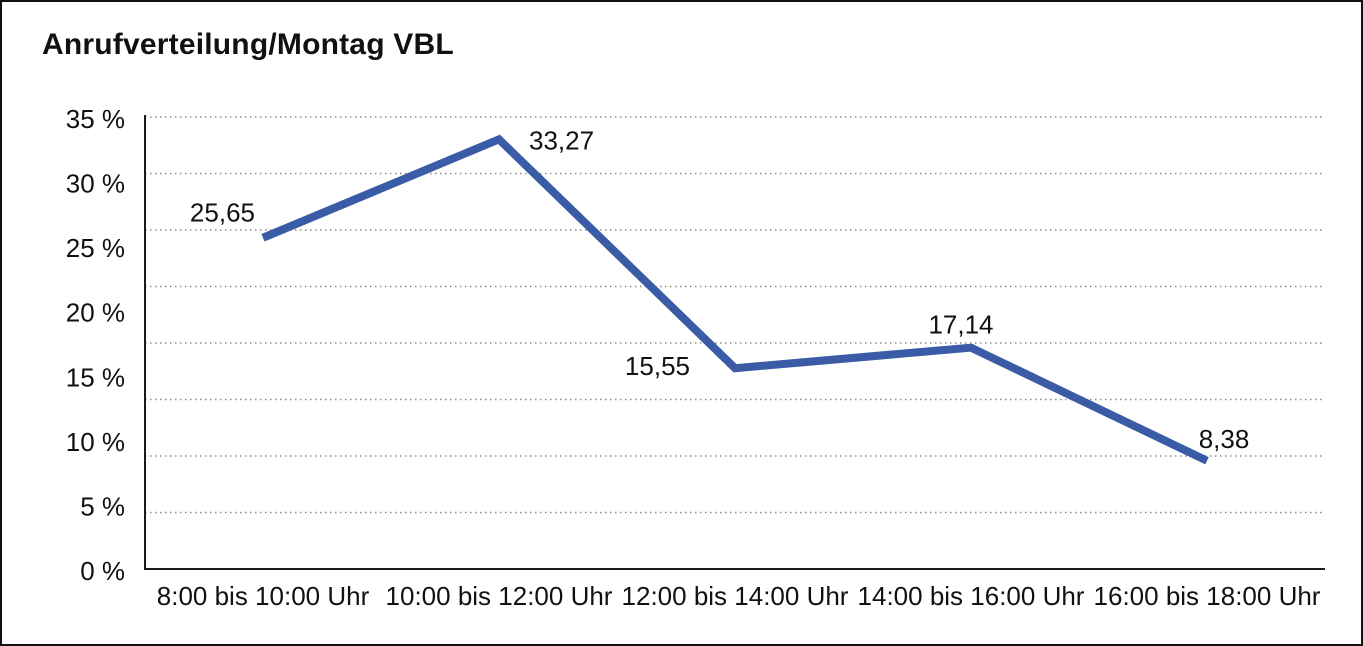 The image size is (1363, 646). Describe the element at coordinates (95, 119) in the screenshot. I see `y-tick-label: 35 %` at that location.